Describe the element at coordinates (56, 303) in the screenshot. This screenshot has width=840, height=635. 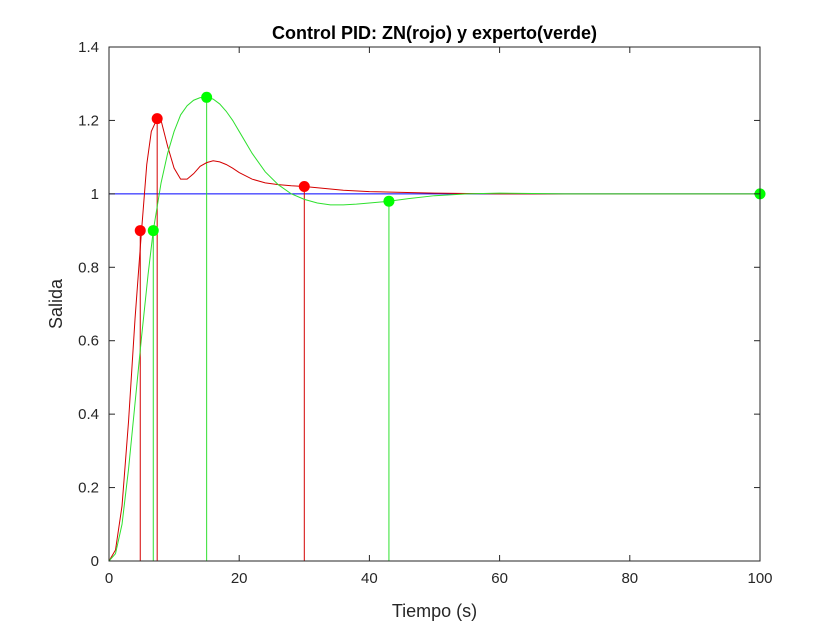
I see `y-axis-label: Salida` at that location.